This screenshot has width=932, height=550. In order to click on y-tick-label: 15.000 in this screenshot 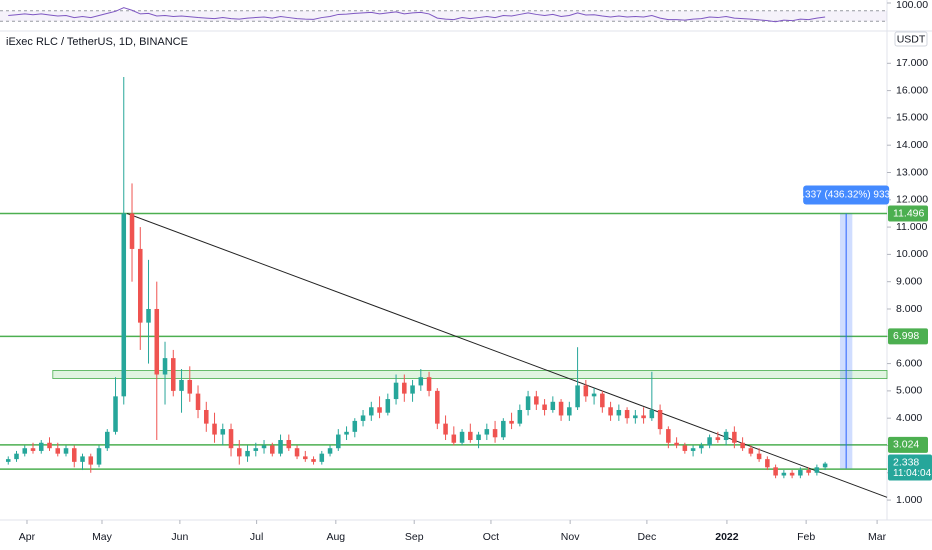, I will do `click(912, 118)`.